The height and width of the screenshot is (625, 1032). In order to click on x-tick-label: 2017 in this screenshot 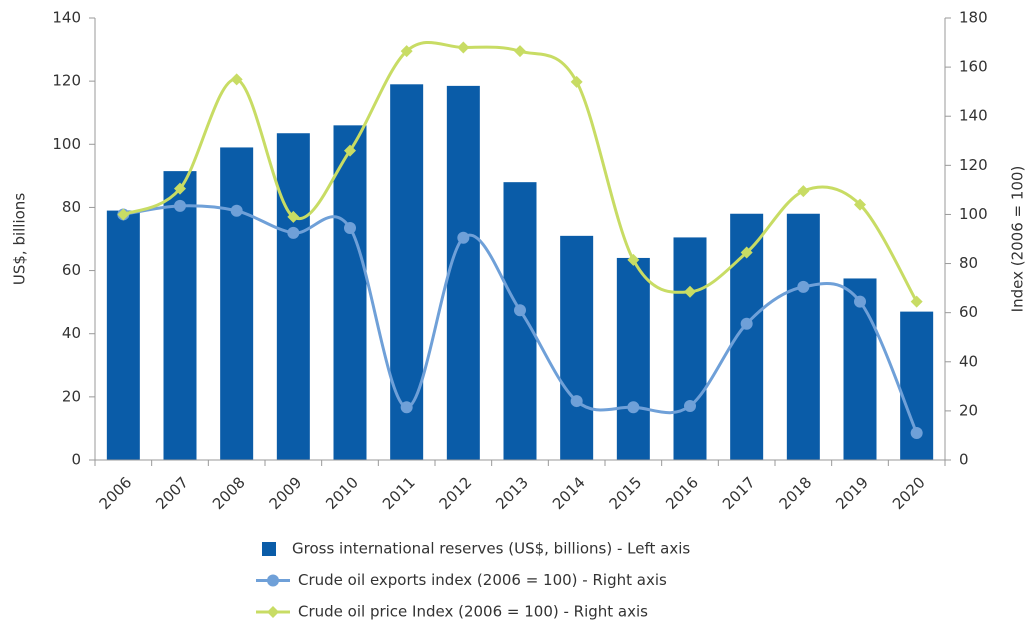, I will do `click(739, 493)`.